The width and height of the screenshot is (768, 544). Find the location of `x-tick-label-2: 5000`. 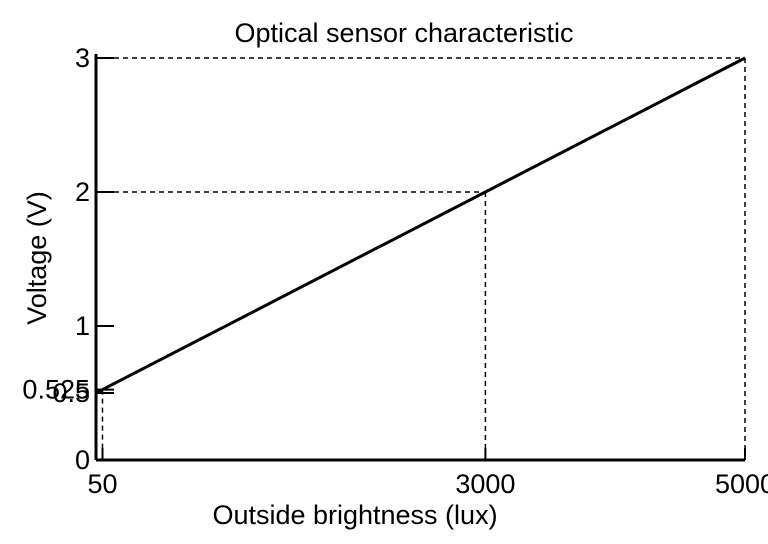

x-tick-label-2: 5000 is located at coordinates (741, 484).